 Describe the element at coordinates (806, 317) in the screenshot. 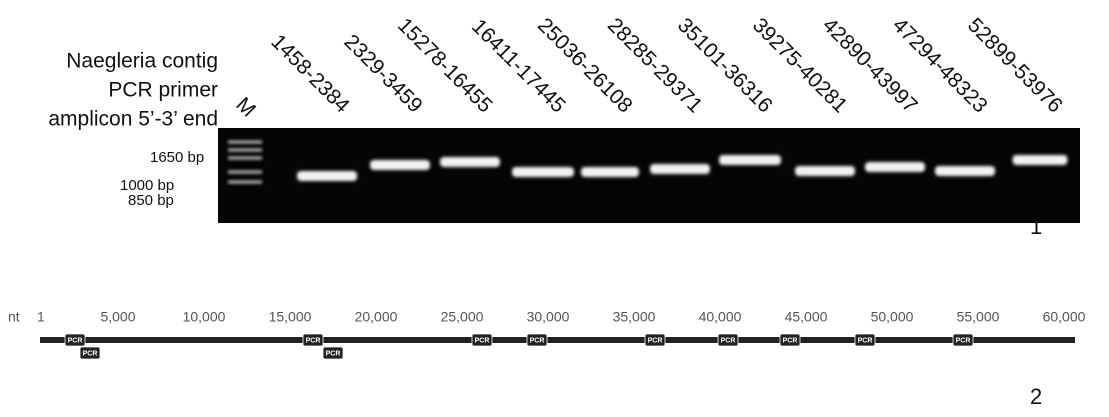

I see `map-tick-label: 45,000` at that location.